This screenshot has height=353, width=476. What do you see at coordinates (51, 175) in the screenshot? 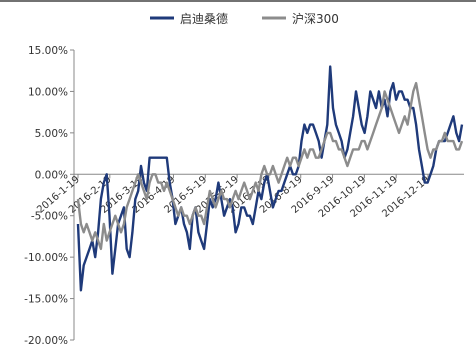
I see `y-tick-label: 0.00%` at bounding box center [51, 175].